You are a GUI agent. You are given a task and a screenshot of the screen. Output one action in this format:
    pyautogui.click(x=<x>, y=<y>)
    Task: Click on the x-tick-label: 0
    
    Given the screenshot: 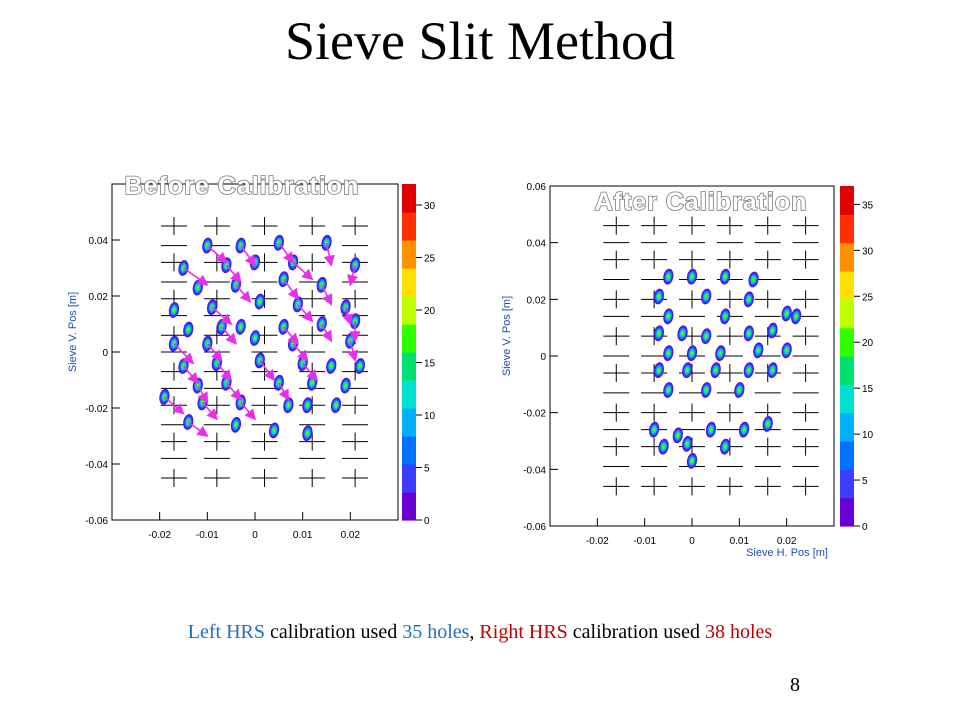 What is the action you would take?
    pyautogui.click(x=692, y=541)
    